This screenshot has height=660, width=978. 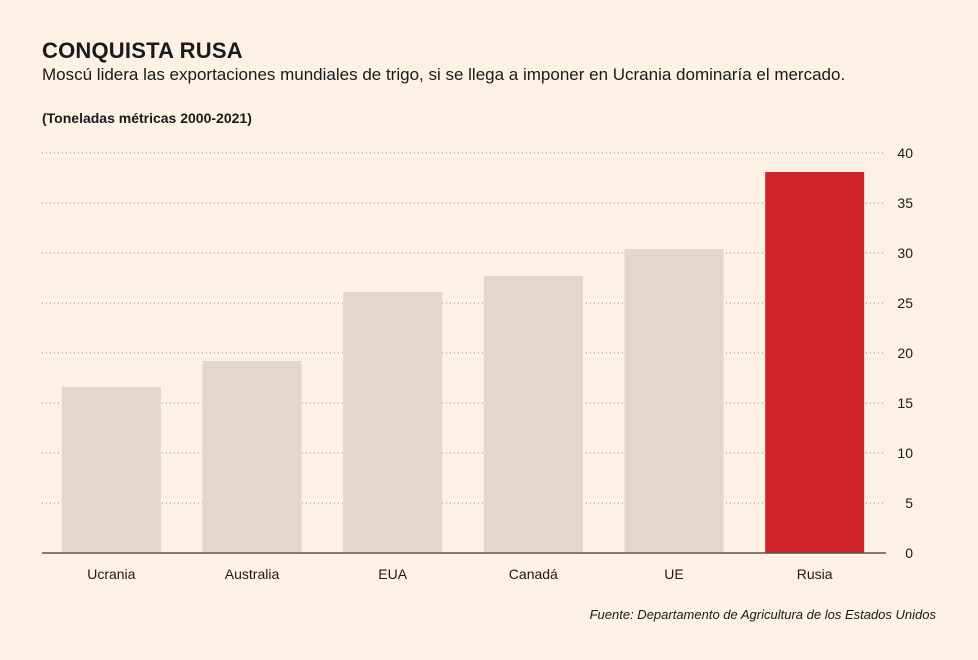 I want to click on x-category-label: Australia, so click(x=252, y=574).